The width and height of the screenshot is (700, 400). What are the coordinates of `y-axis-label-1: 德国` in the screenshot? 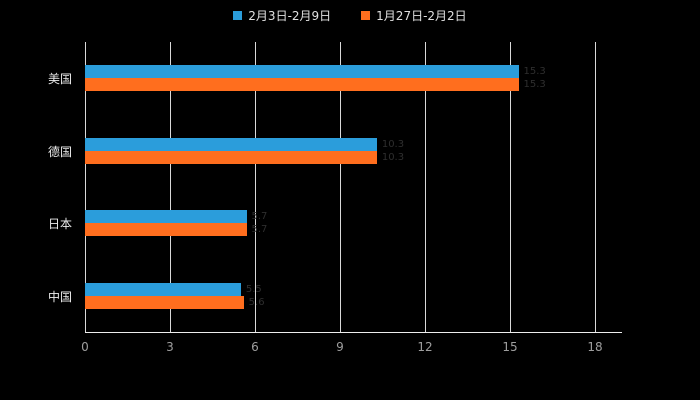 It's located at (59, 151).